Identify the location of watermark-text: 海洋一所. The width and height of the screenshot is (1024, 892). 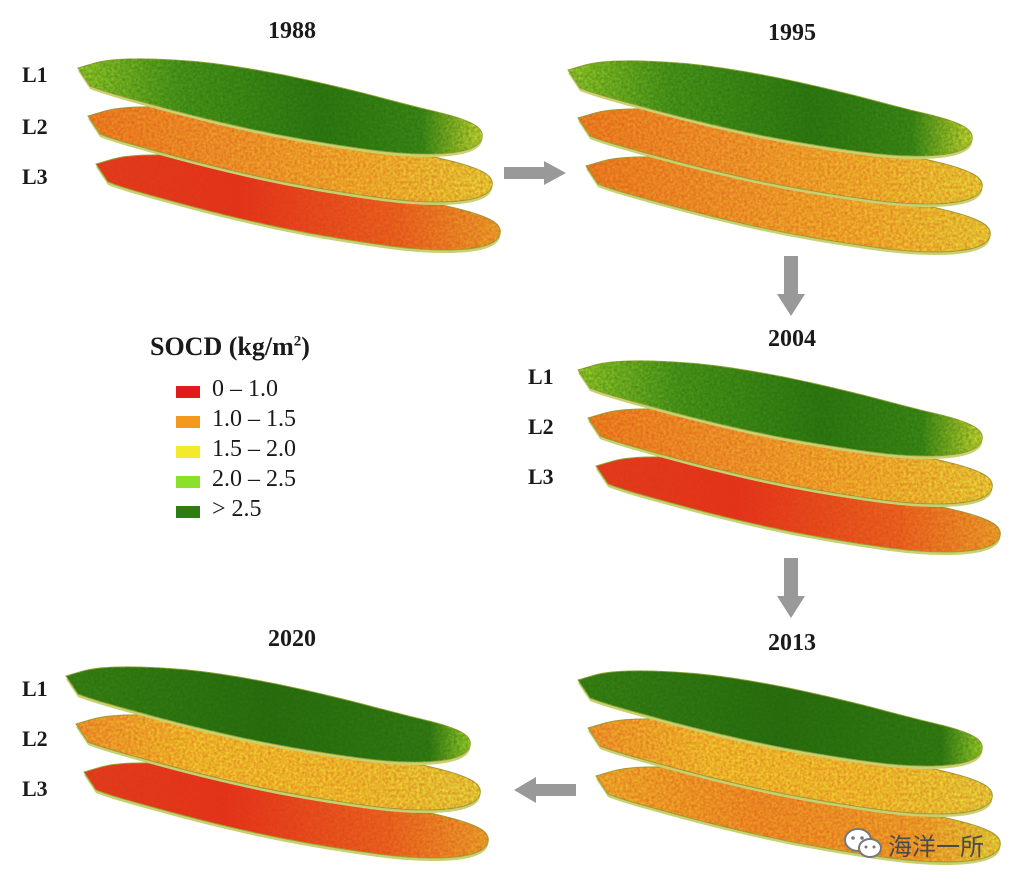
(936, 847).